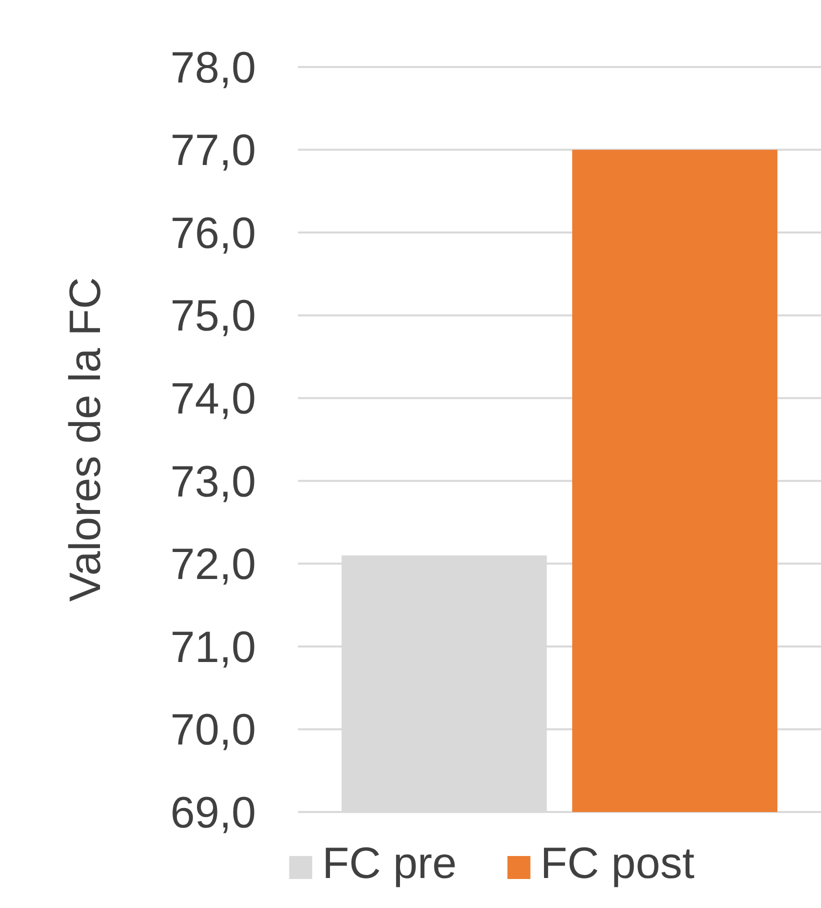 This screenshot has width=821, height=908. What do you see at coordinates (213, 316) in the screenshot?
I see `y-tick-label: 75,0` at bounding box center [213, 316].